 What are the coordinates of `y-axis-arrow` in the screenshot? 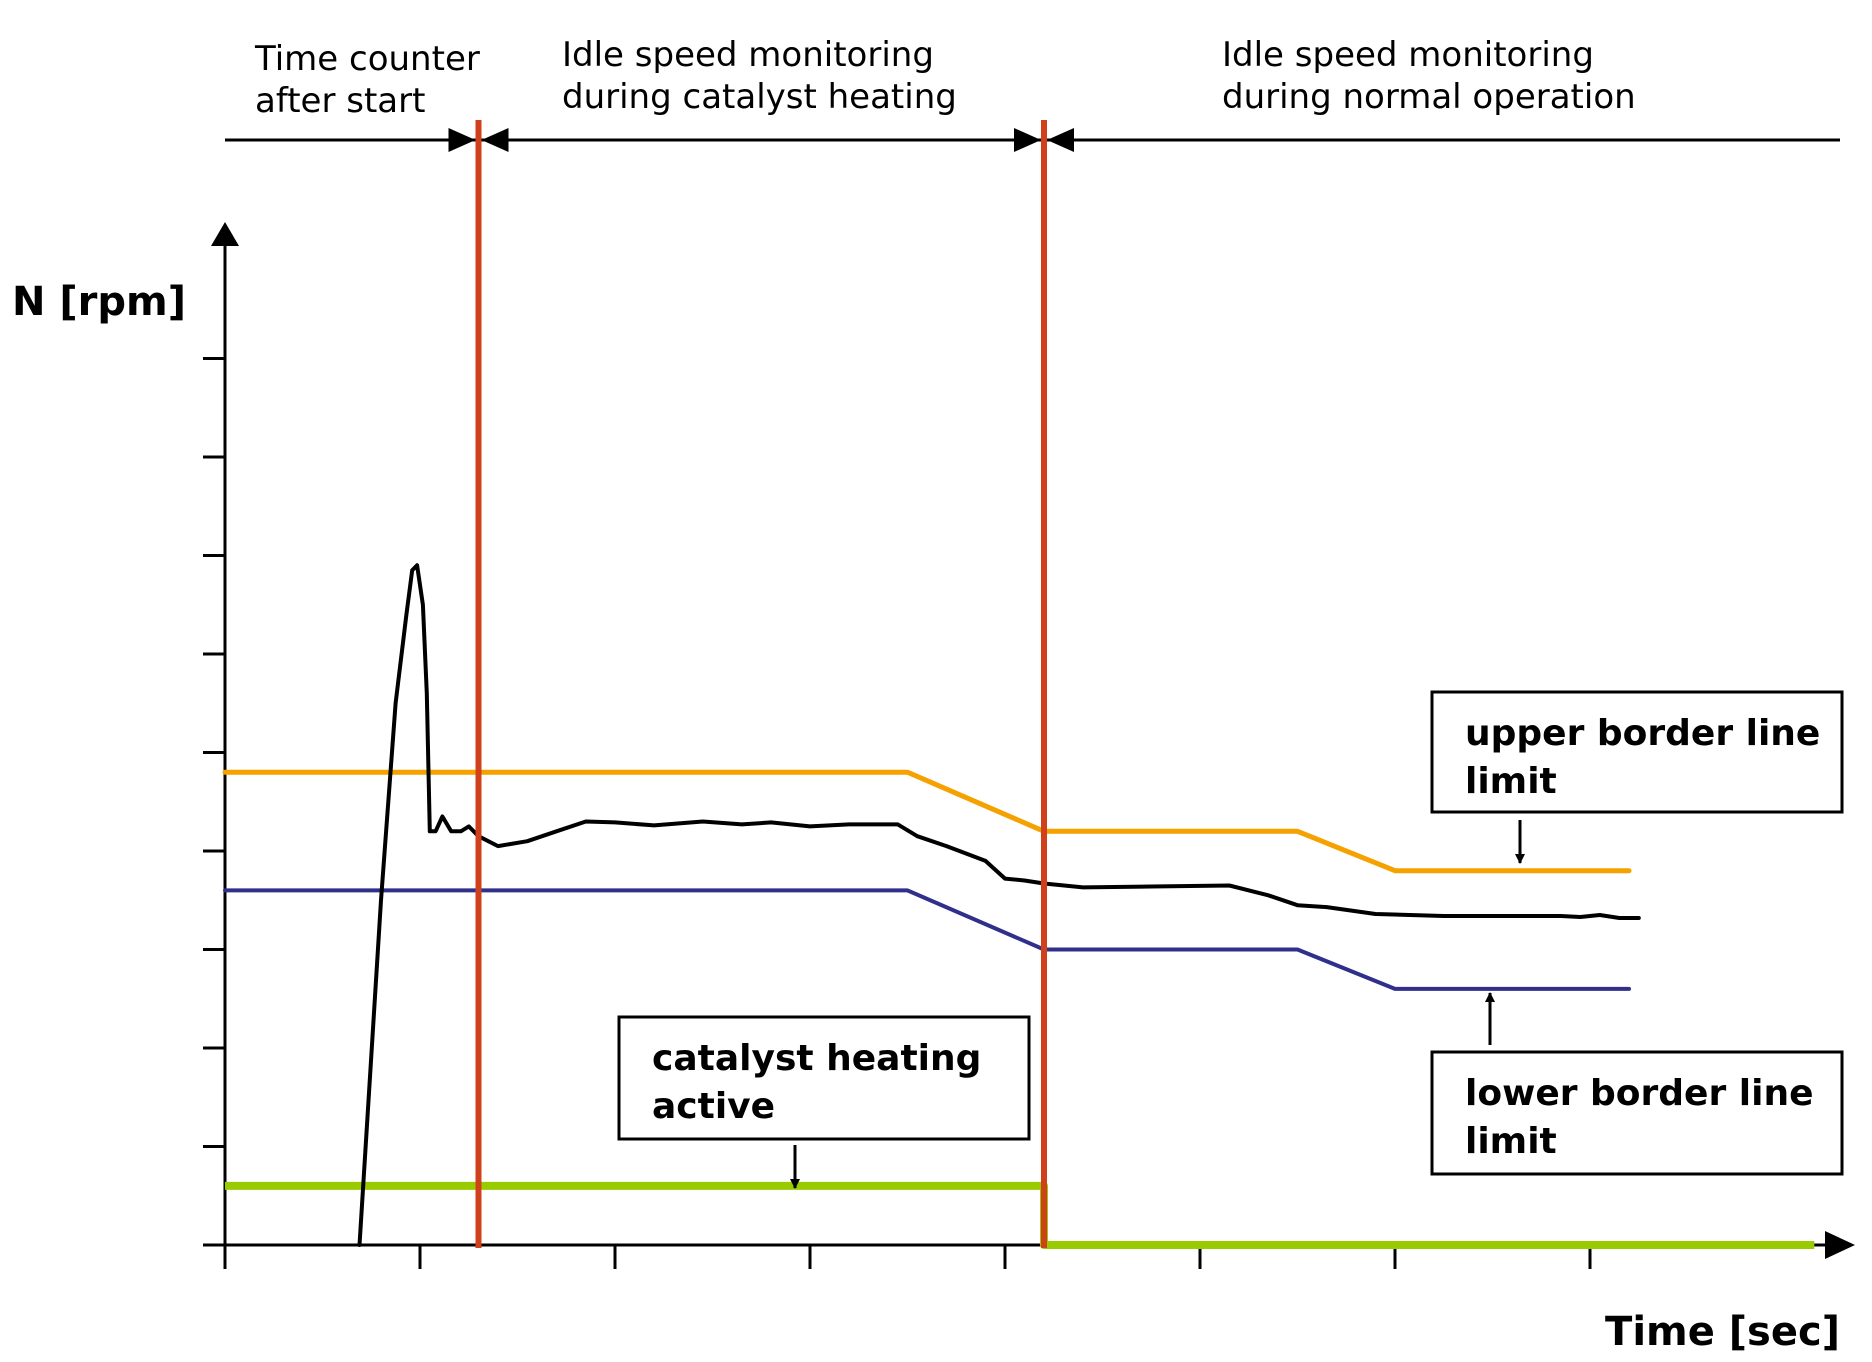 It's located at (225, 234).